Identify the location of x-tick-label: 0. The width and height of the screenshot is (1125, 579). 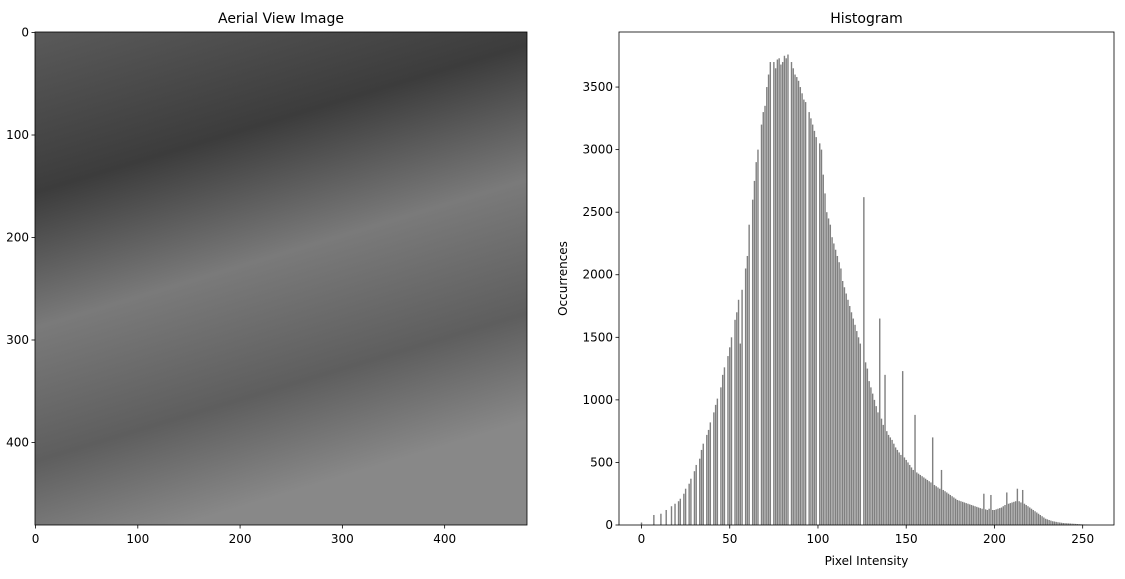
(36, 539).